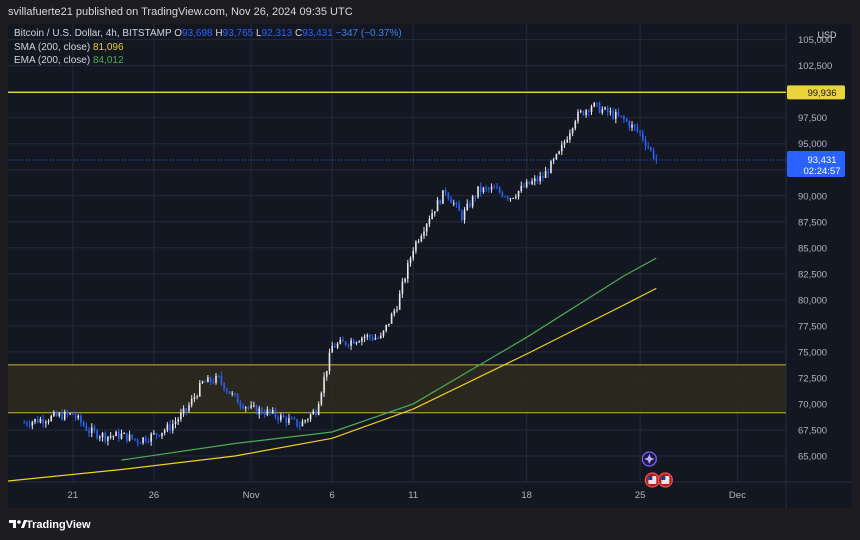 This screenshot has height=540, width=860. What do you see at coordinates (827, 35) in the screenshot?
I see `currency-button: USD` at bounding box center [827, 35].